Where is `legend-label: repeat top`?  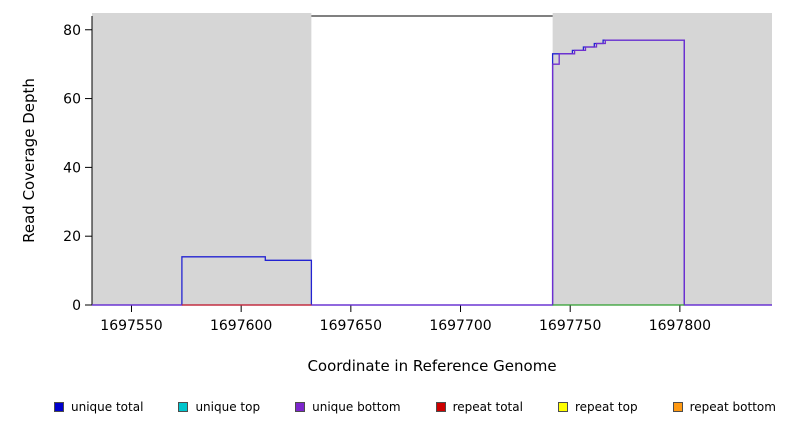
legend-label: repeat top is located at coordinates (606, 407).